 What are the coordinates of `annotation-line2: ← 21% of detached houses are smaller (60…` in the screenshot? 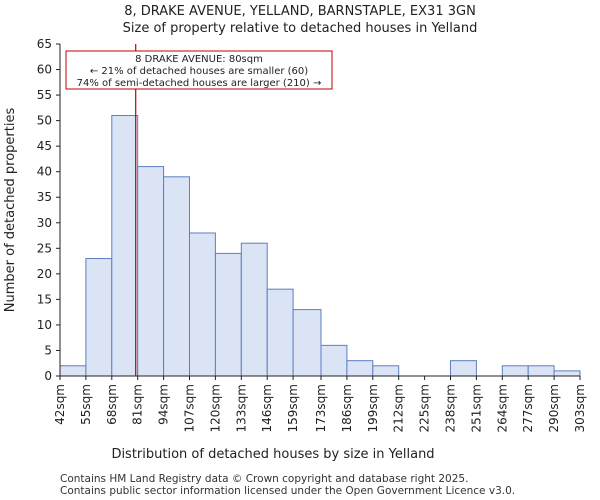 It's located at (199, 71).